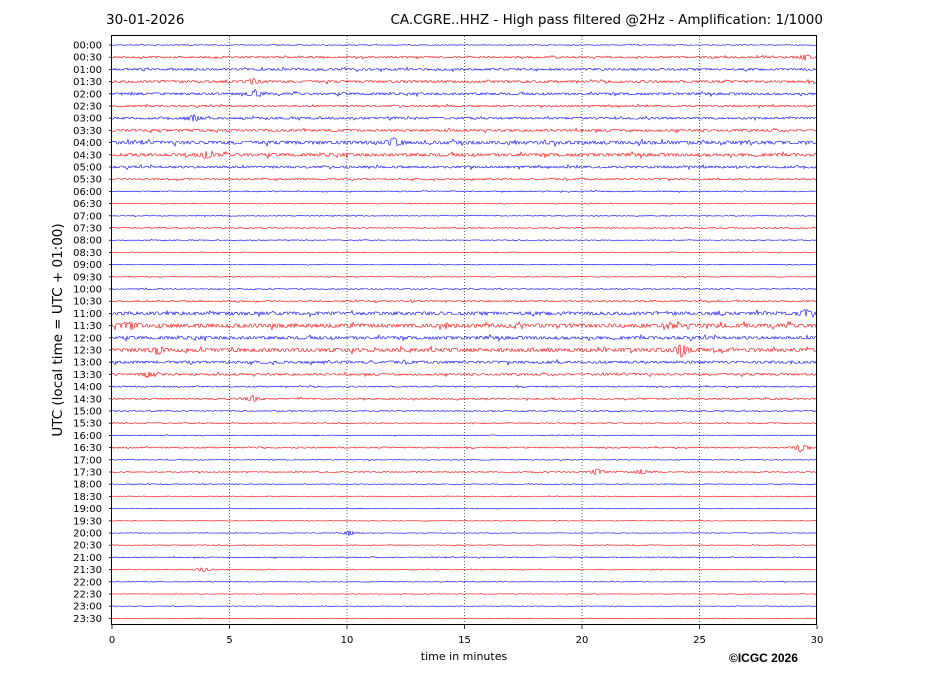 This screenshot has height=696, width=927. I want to click on y-tick-label: 09:00, so click(87, 265).